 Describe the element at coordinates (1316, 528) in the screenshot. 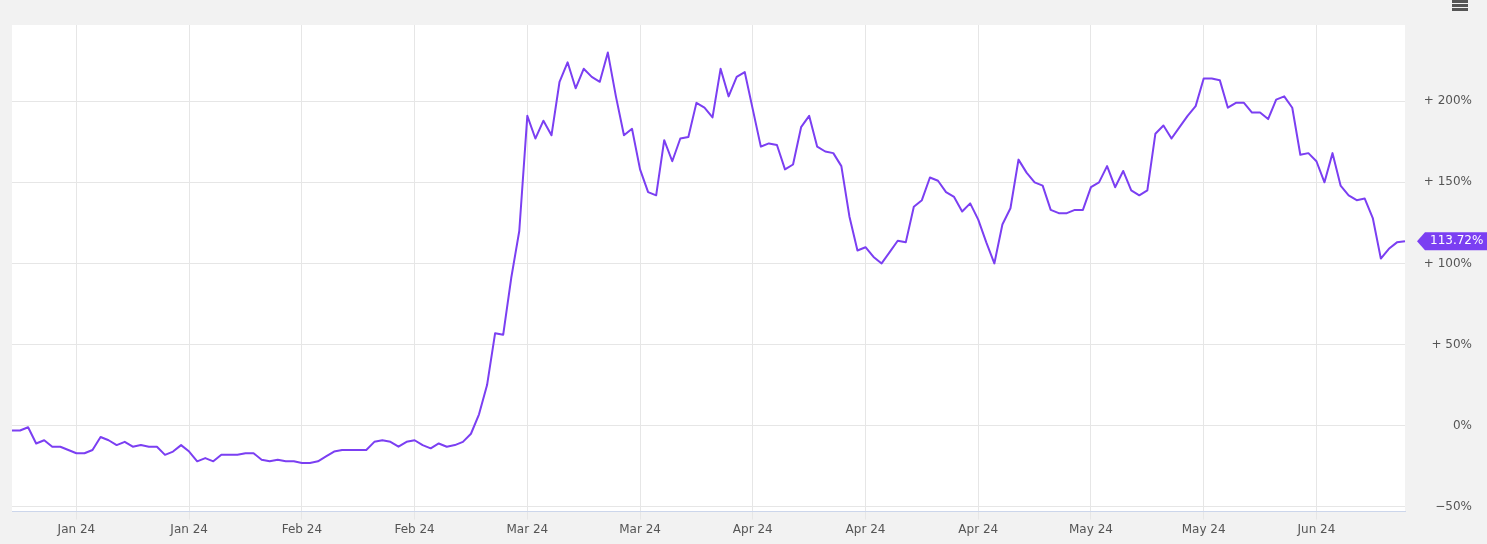

I see `x-tick-label: Jun 24` at that location.